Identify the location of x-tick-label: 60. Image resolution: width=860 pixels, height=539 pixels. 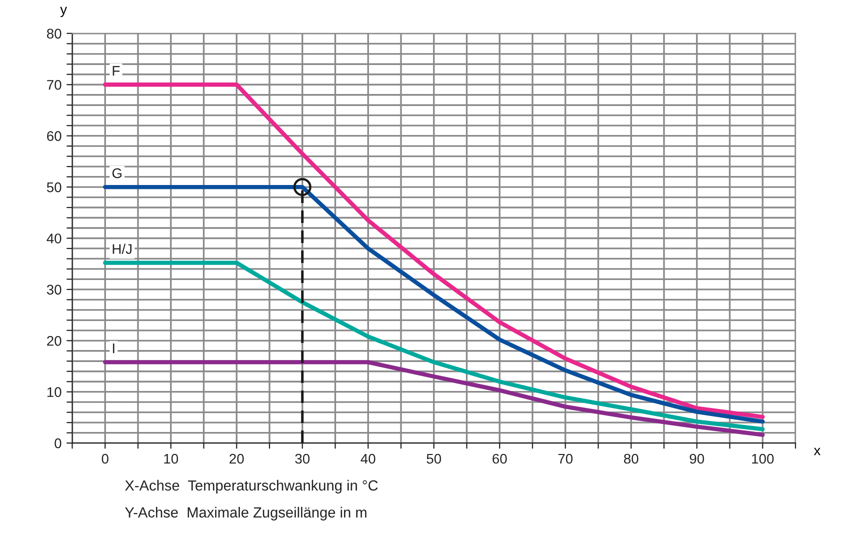
(499, 459).